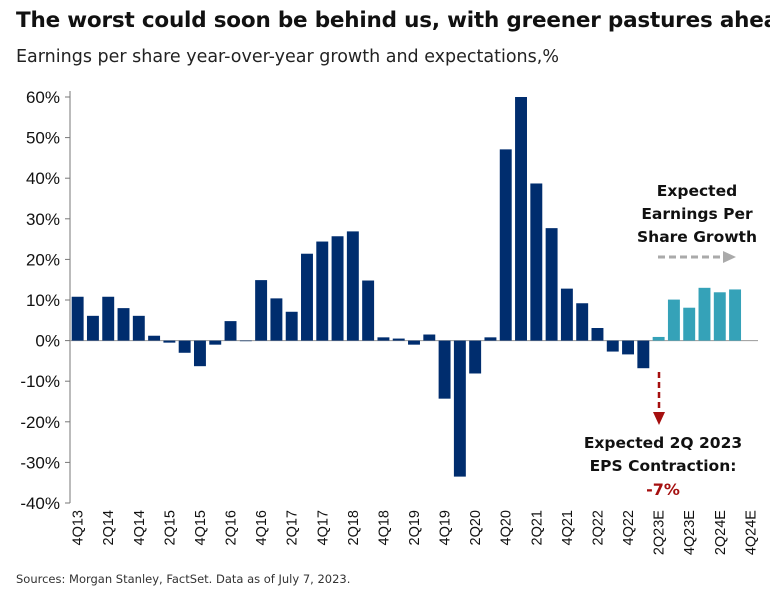  Describe the element at coordinates (690, 532) in the screenshot. I see `x-tick-label: 4Q23E` at that location.